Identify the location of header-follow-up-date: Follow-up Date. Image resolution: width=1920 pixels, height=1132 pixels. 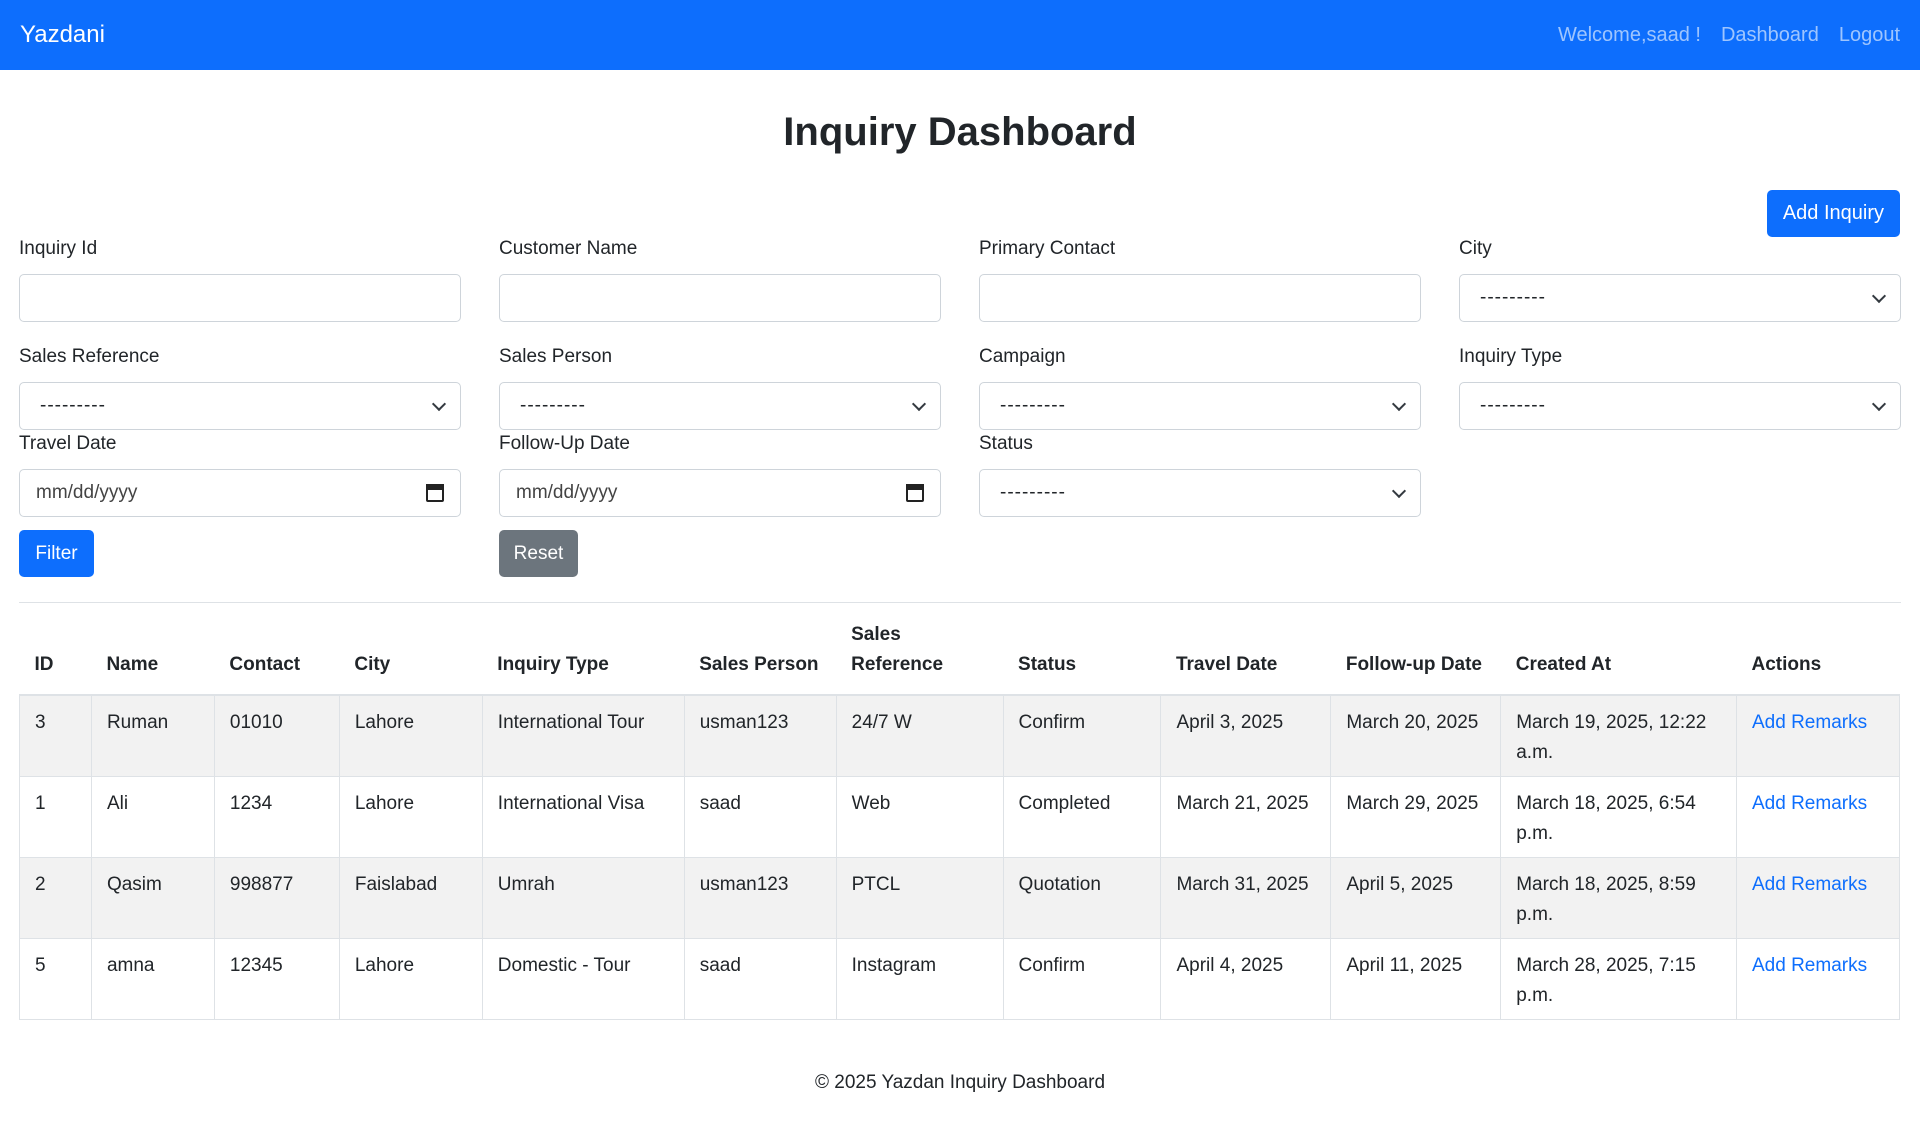
(1415, 649).